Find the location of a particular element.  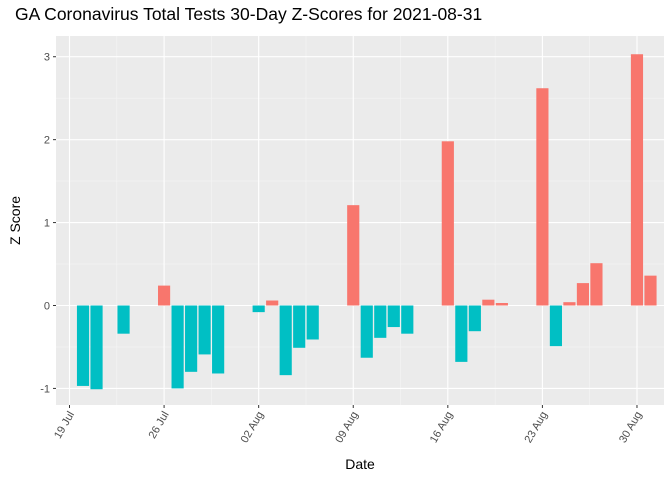

x-tick-label: 02 Aug is located at coordinates (253, 428).